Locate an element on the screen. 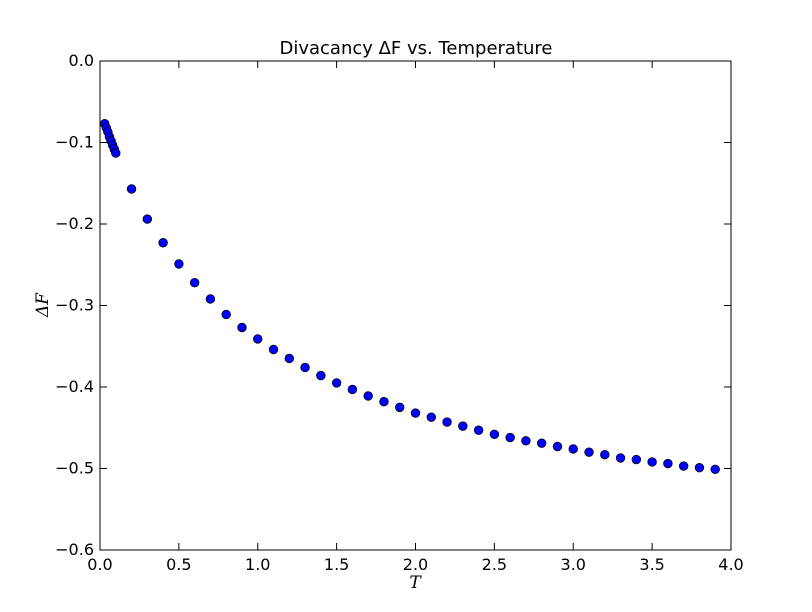 This screenshot has width=812, height=612. y-tick-label: −0.1 is located at coordinates (74, 142).